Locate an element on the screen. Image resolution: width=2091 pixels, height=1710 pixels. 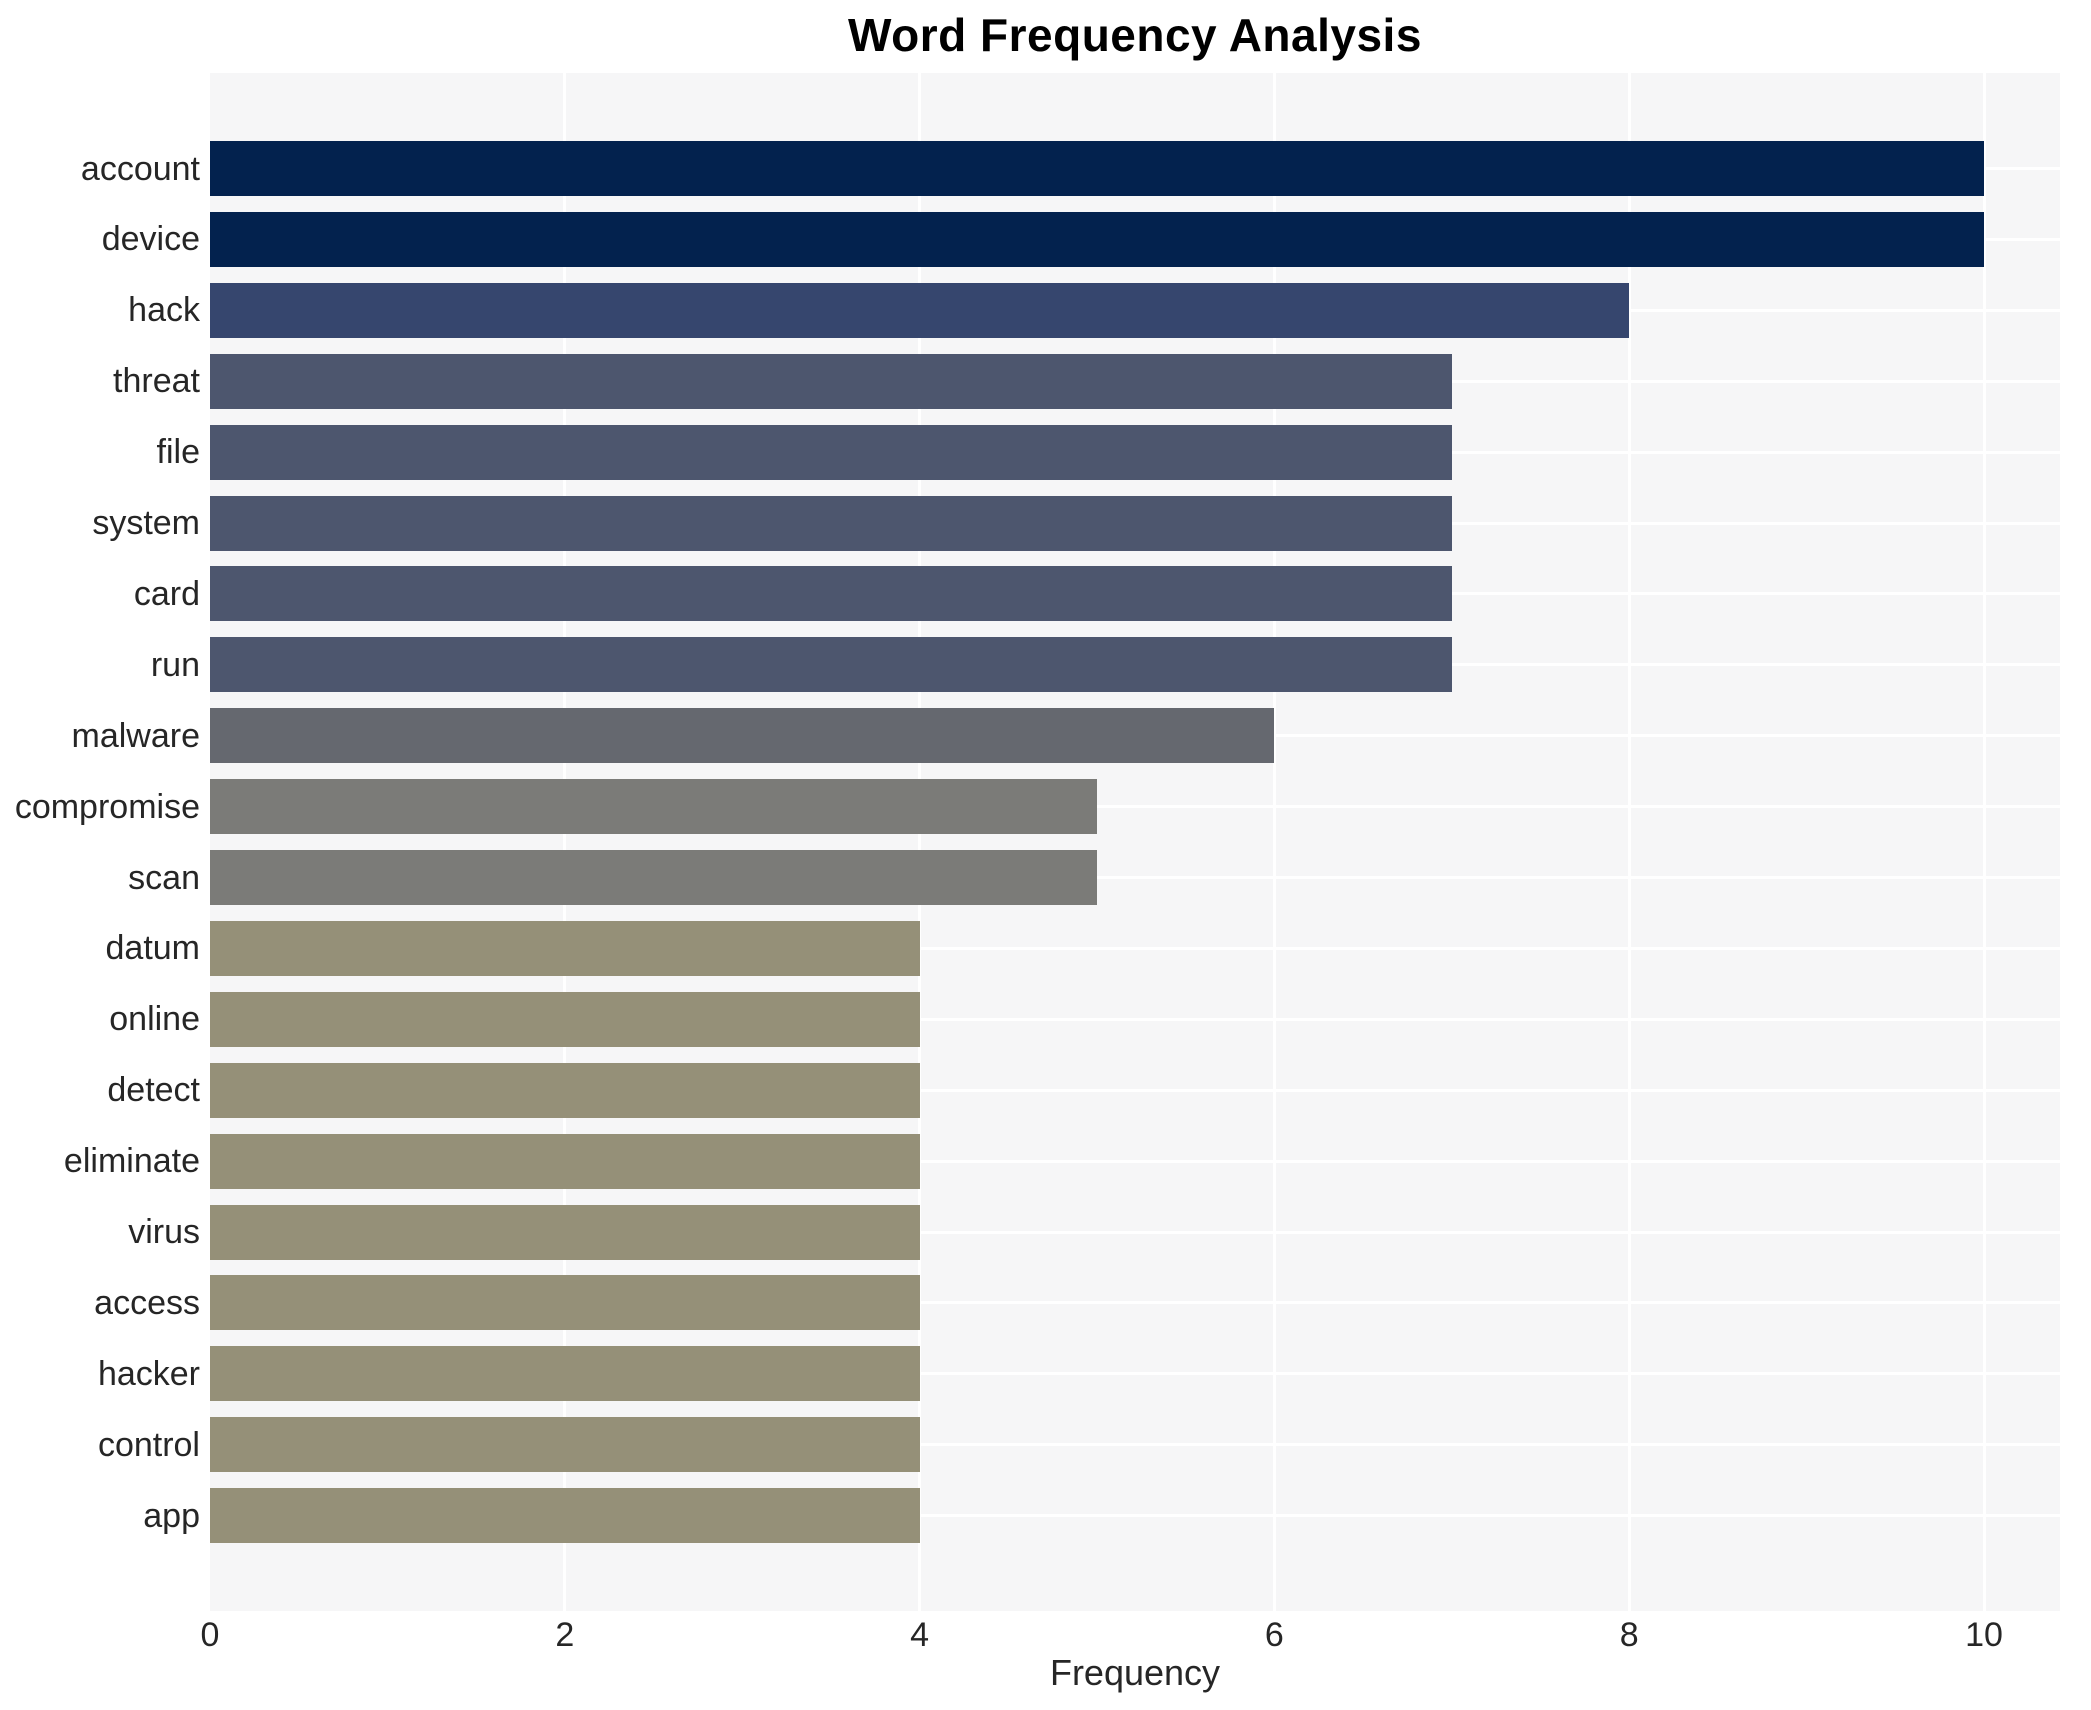
bar-card is located at coordinates (831, 594).